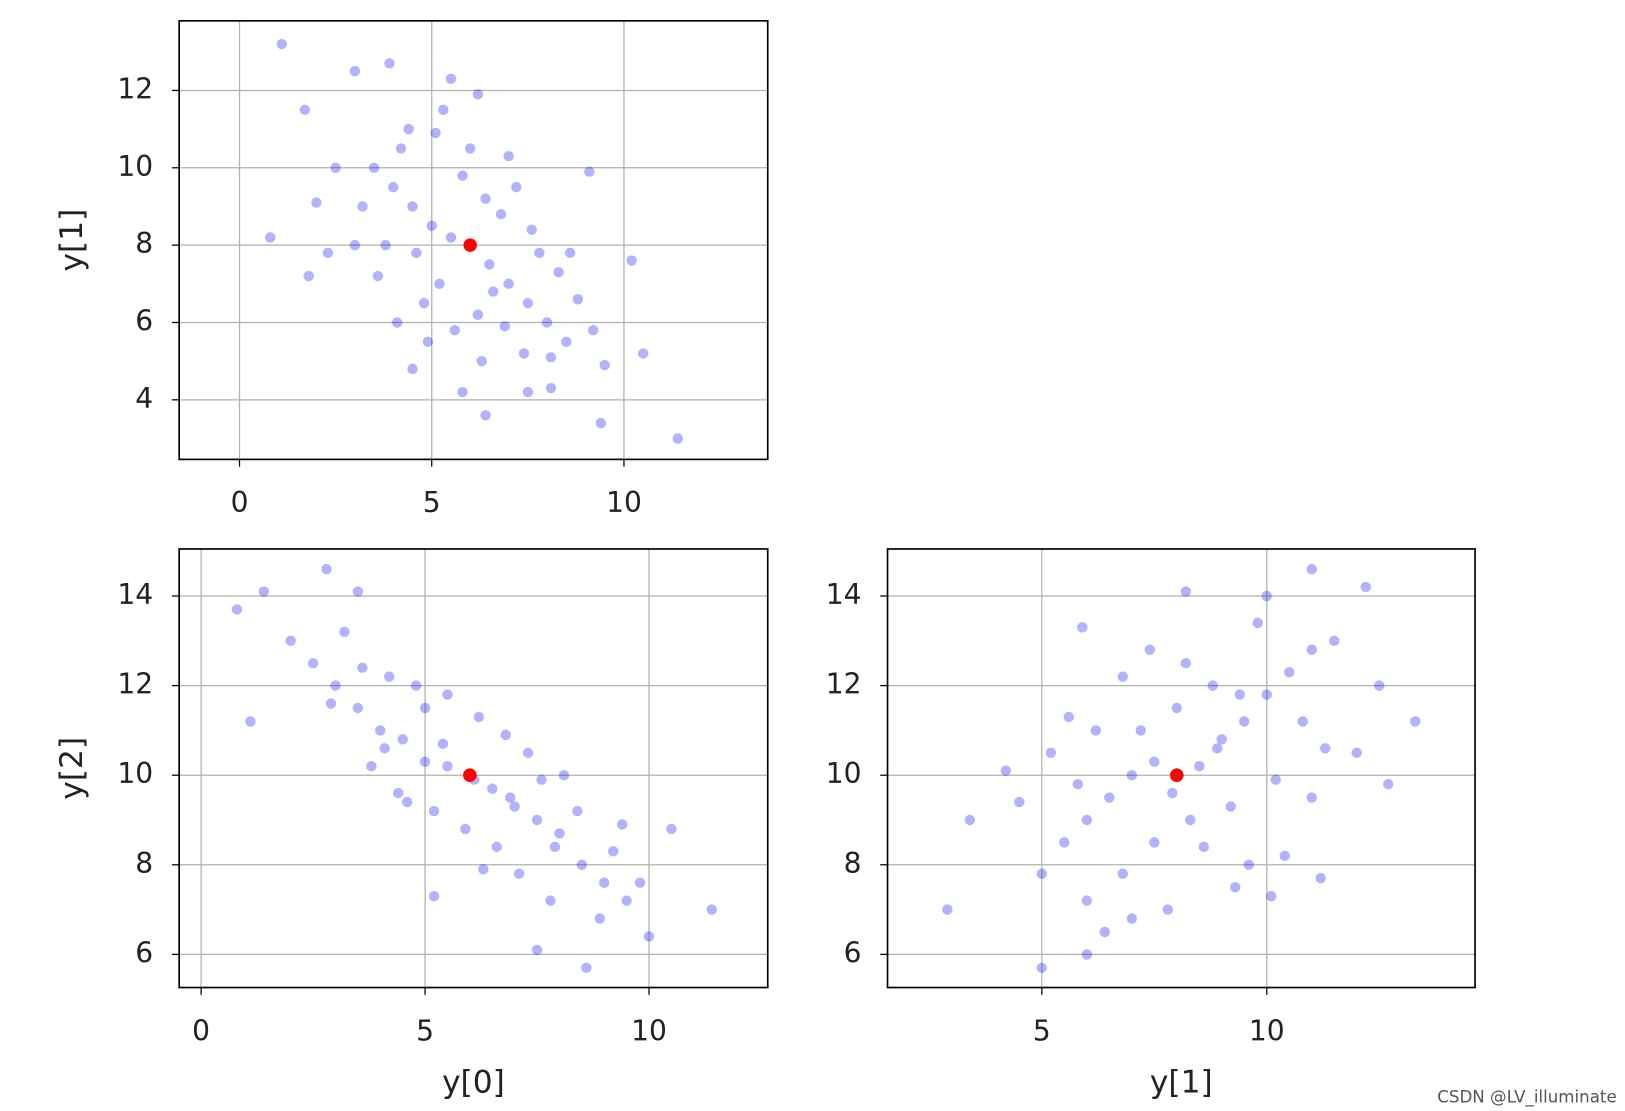  I want to click on y-tick-label: 10, so click(135, 166).